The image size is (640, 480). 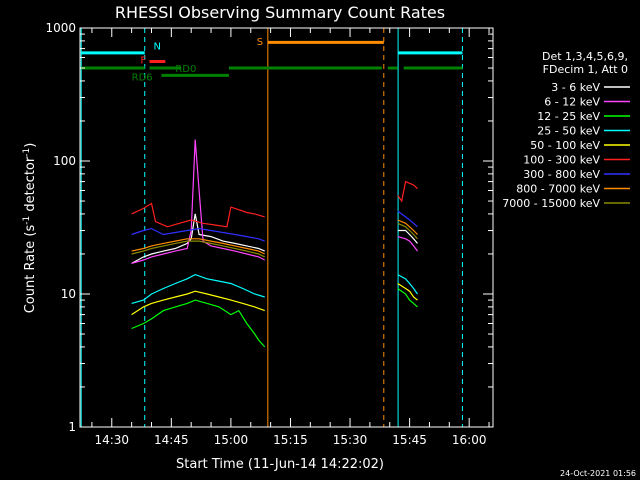 What do you see at coordinates (171, 440) in the screenshot?
I see `x-tick-label: 14:45` at bounding box center [171, 440].